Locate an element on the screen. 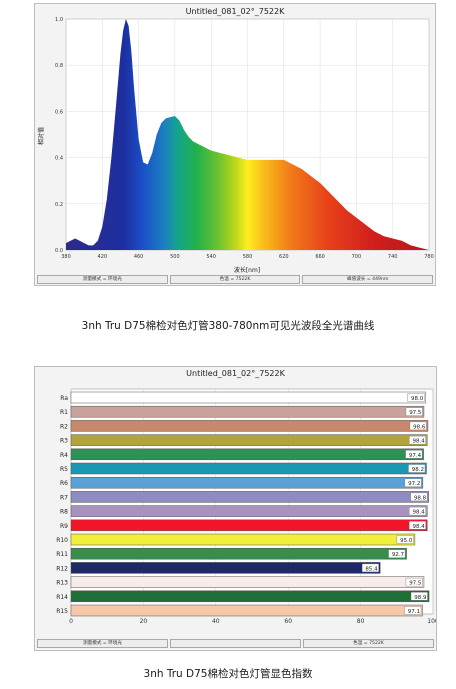 This screenshot has width=456, height=689. spectrum-x-tick-label: 700 is located at coordinates (357, 257).